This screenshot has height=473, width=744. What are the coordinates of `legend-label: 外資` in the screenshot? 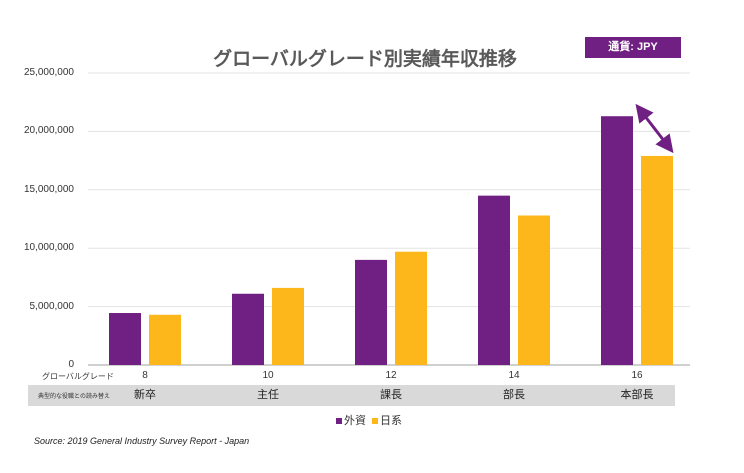 It's located at (355, 421).